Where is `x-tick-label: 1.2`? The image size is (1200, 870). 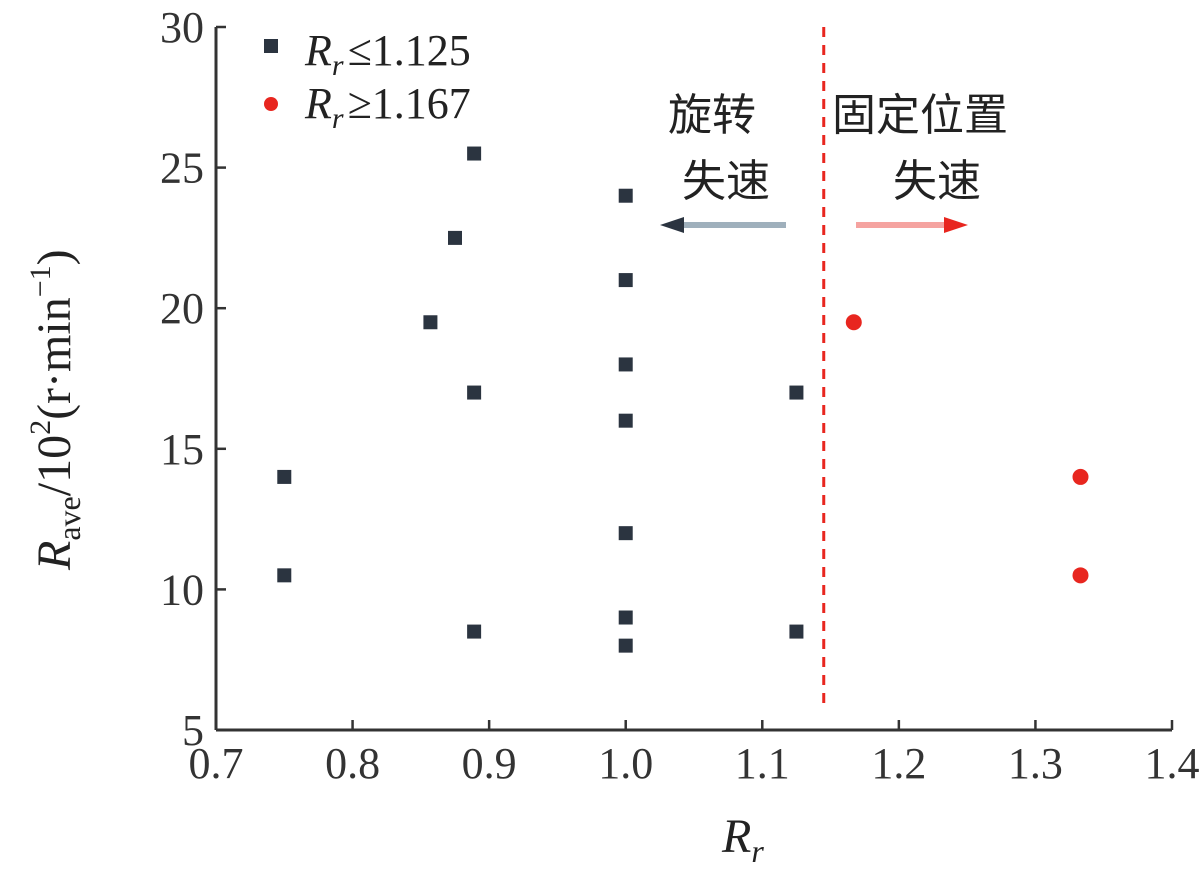
x-tick-label: 1.2 is located at coordinates (898, 763).